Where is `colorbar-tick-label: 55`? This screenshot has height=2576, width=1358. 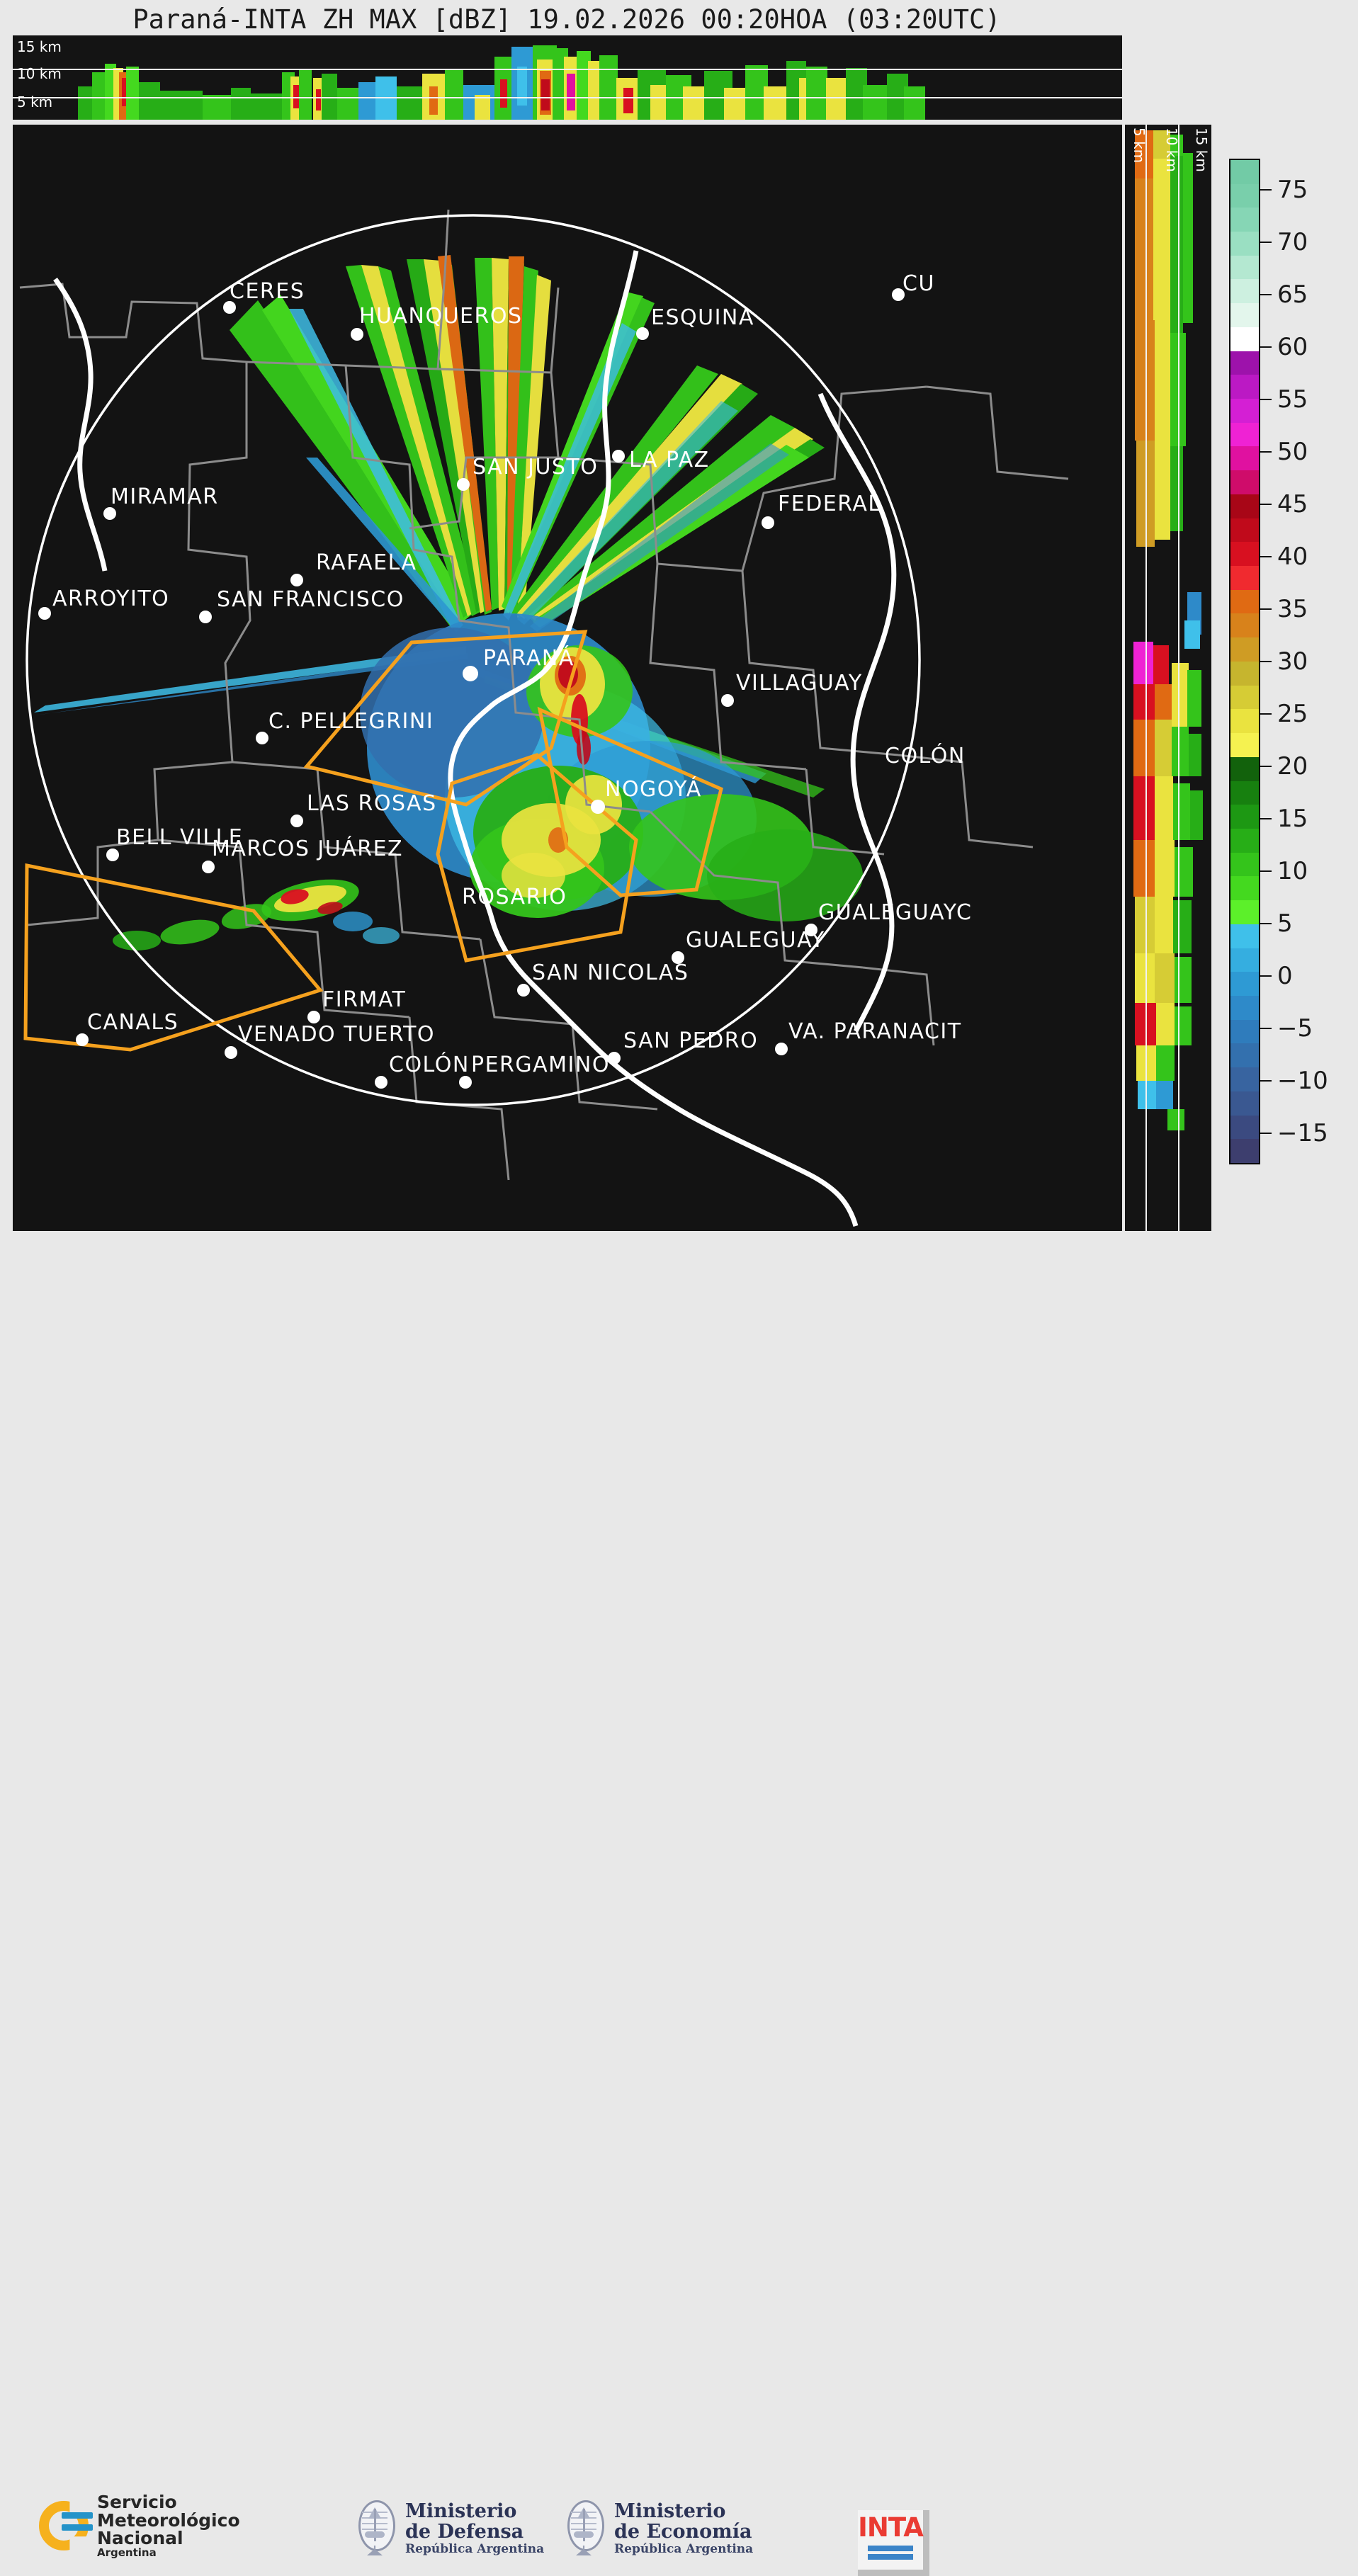 colorbar-tick-label: 55 is located at coordinates (1292, 399).